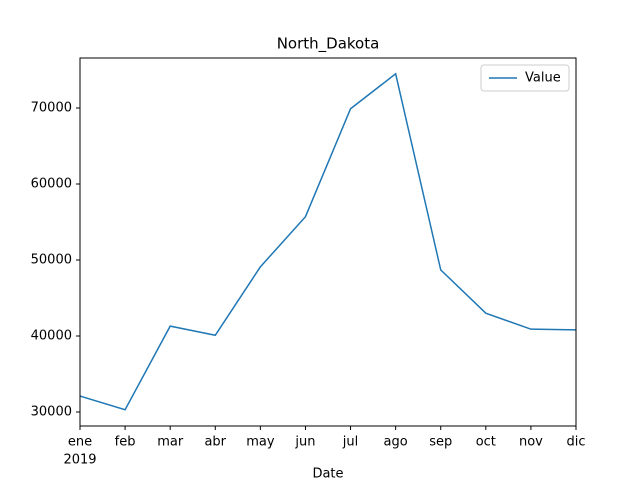 The image size is (640, 480). I want to click on x-tick-label: jul, so click(350, 442).